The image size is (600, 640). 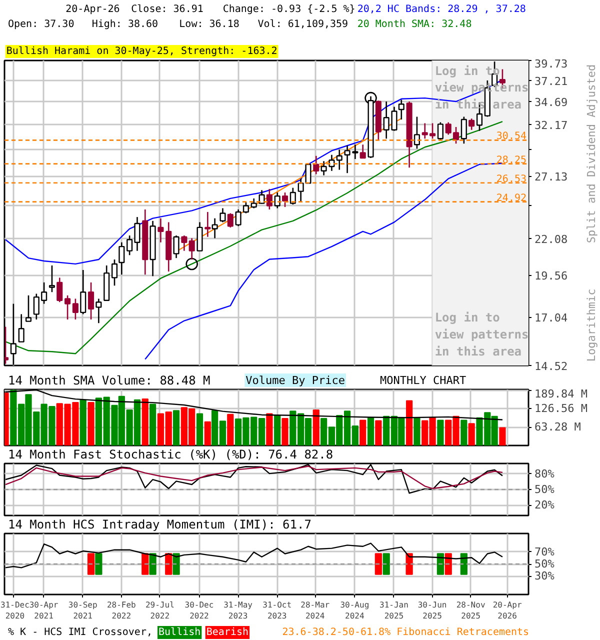 What do you see at coordinates (160, 525) in the screenshot?
I see `chart-title: 14 Month HCS Intraday Momentum (IMI): 61.7` at bounding box center [160, 525].